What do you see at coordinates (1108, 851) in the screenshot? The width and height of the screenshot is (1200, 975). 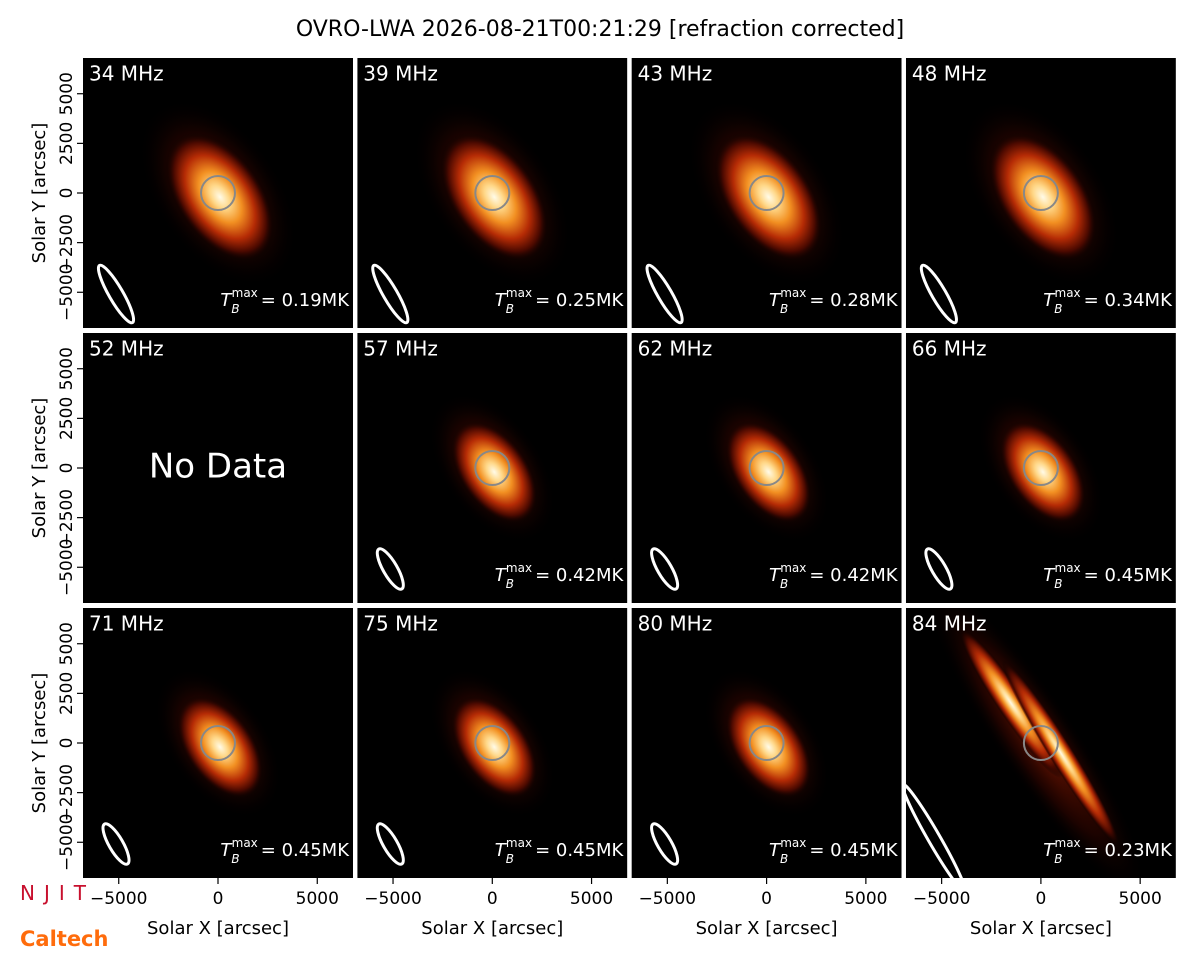 I see `tmax-label: TBmax = 0.23MK` at bounding box center [1108, 851].